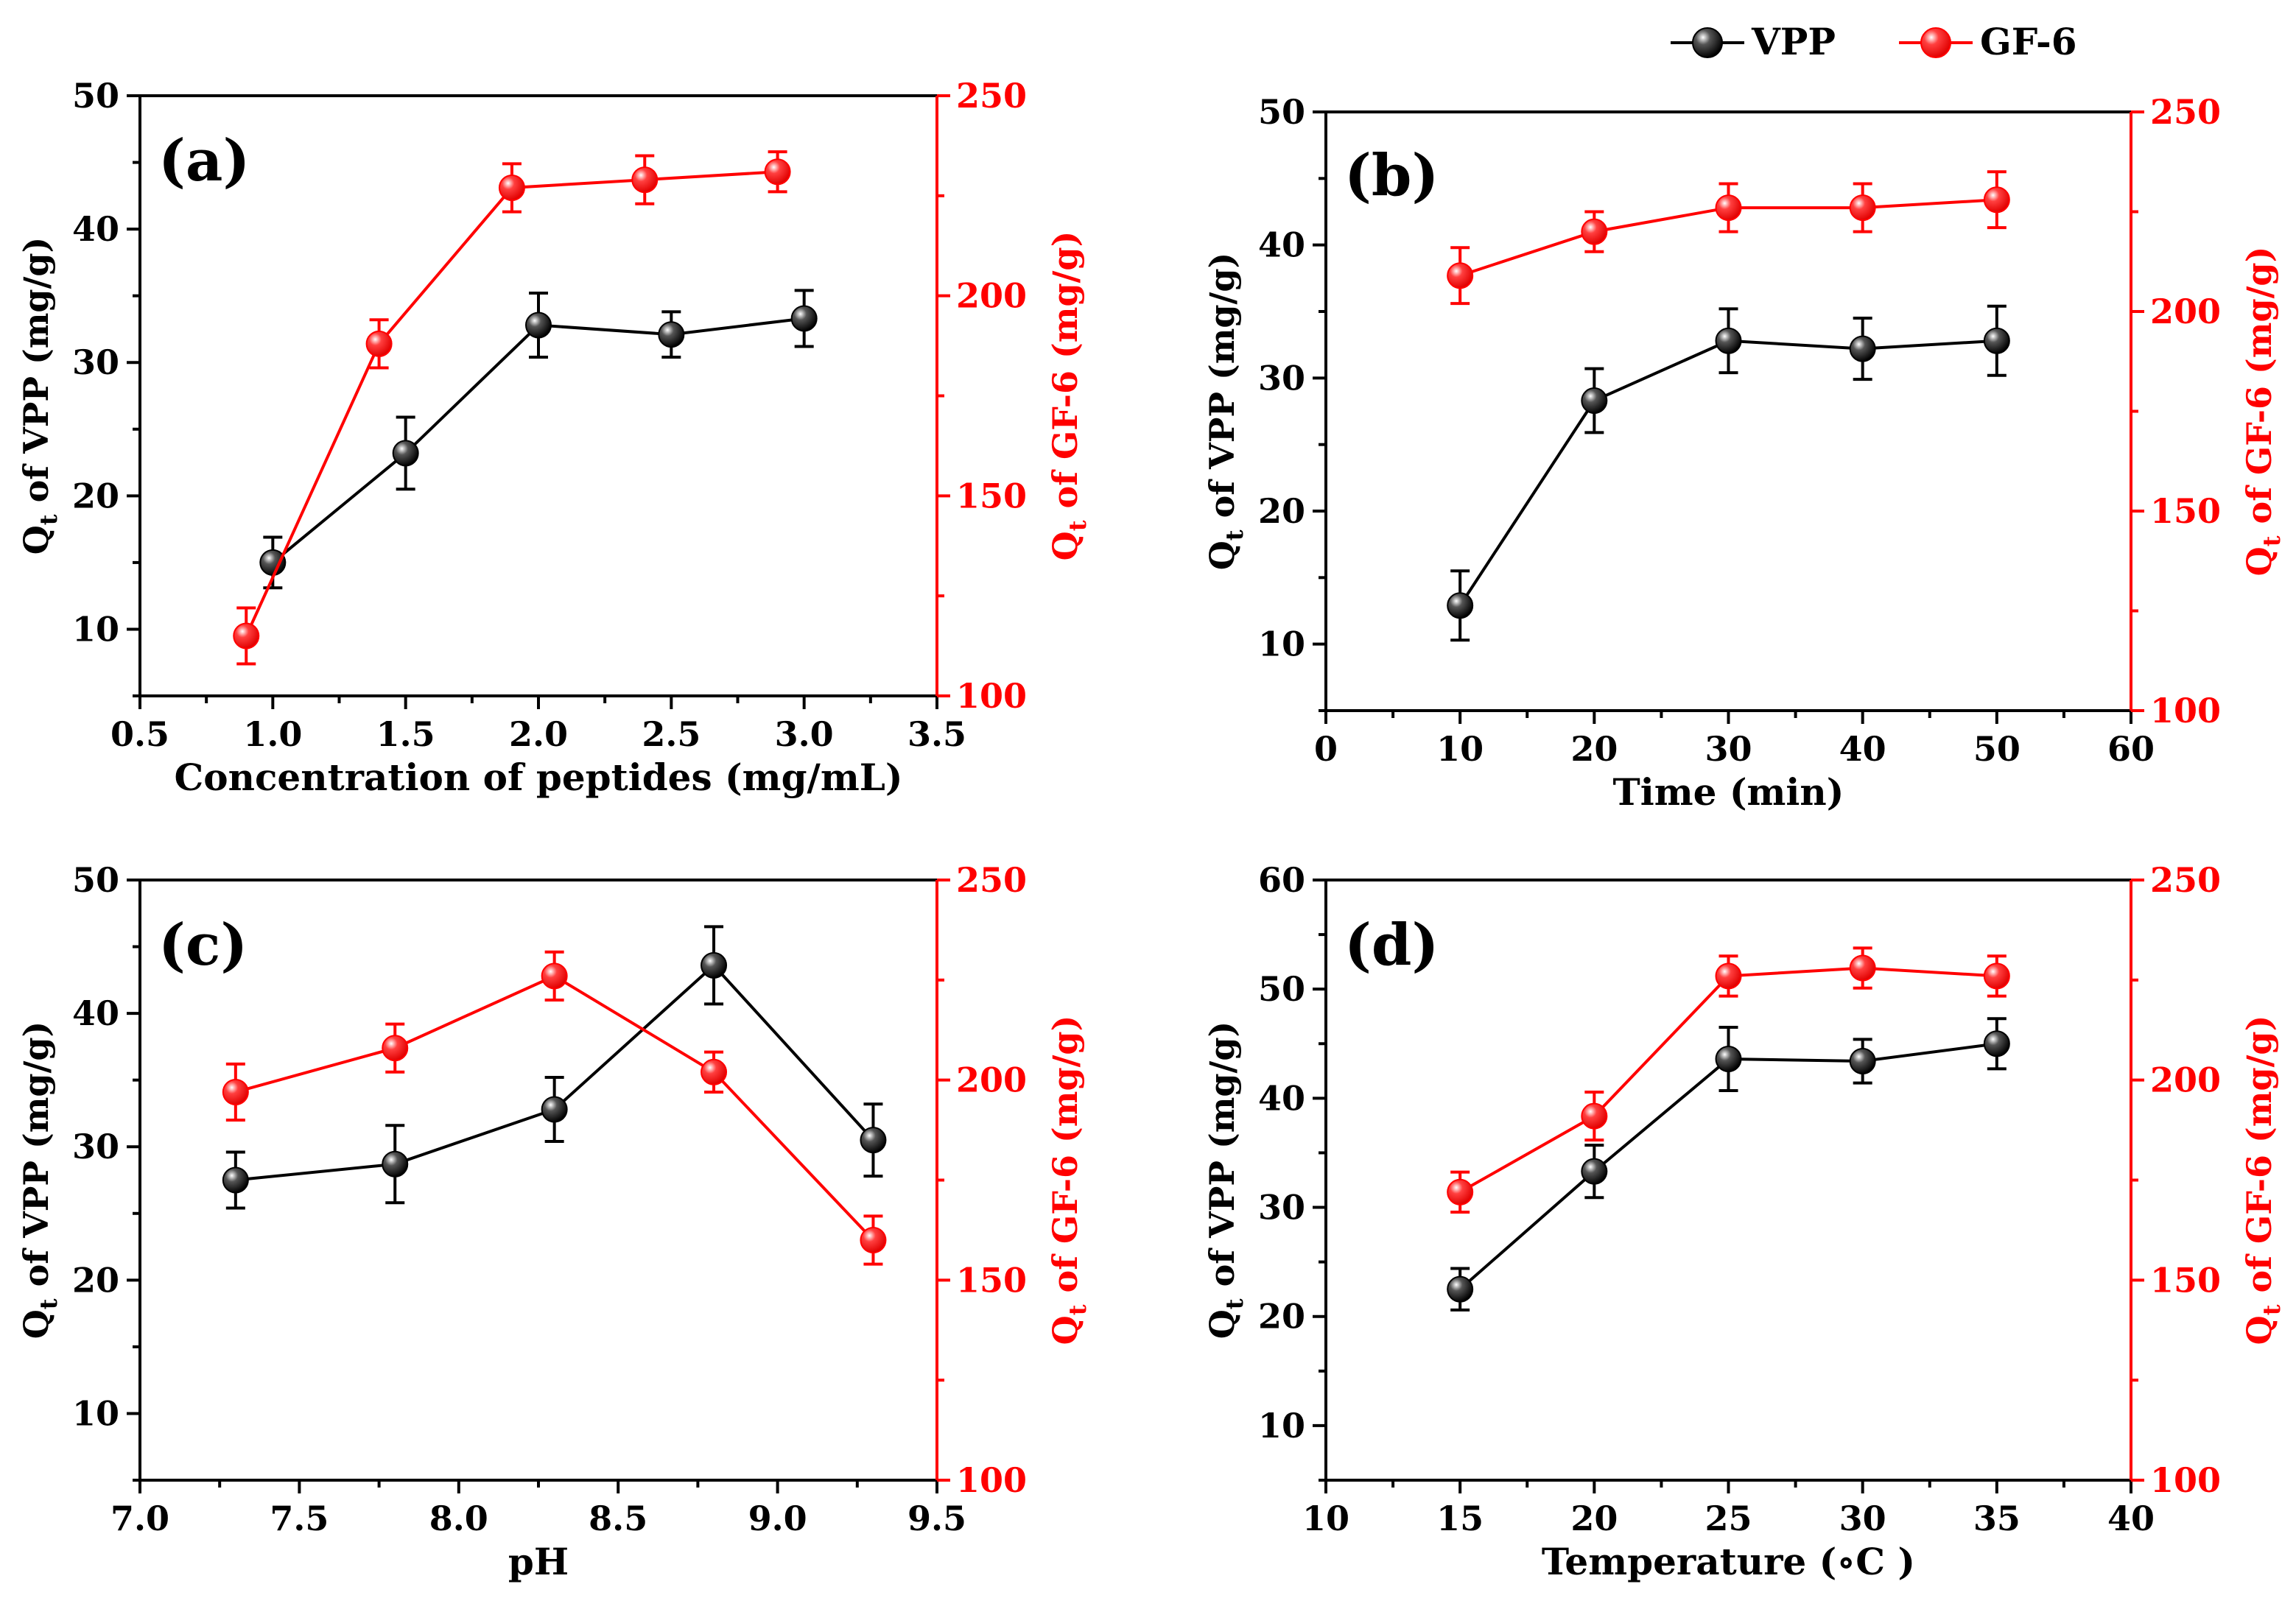  Describe the element at coordinates (405, 734) in the screenshot. I see `x-tick-label: 1.5` at that location.